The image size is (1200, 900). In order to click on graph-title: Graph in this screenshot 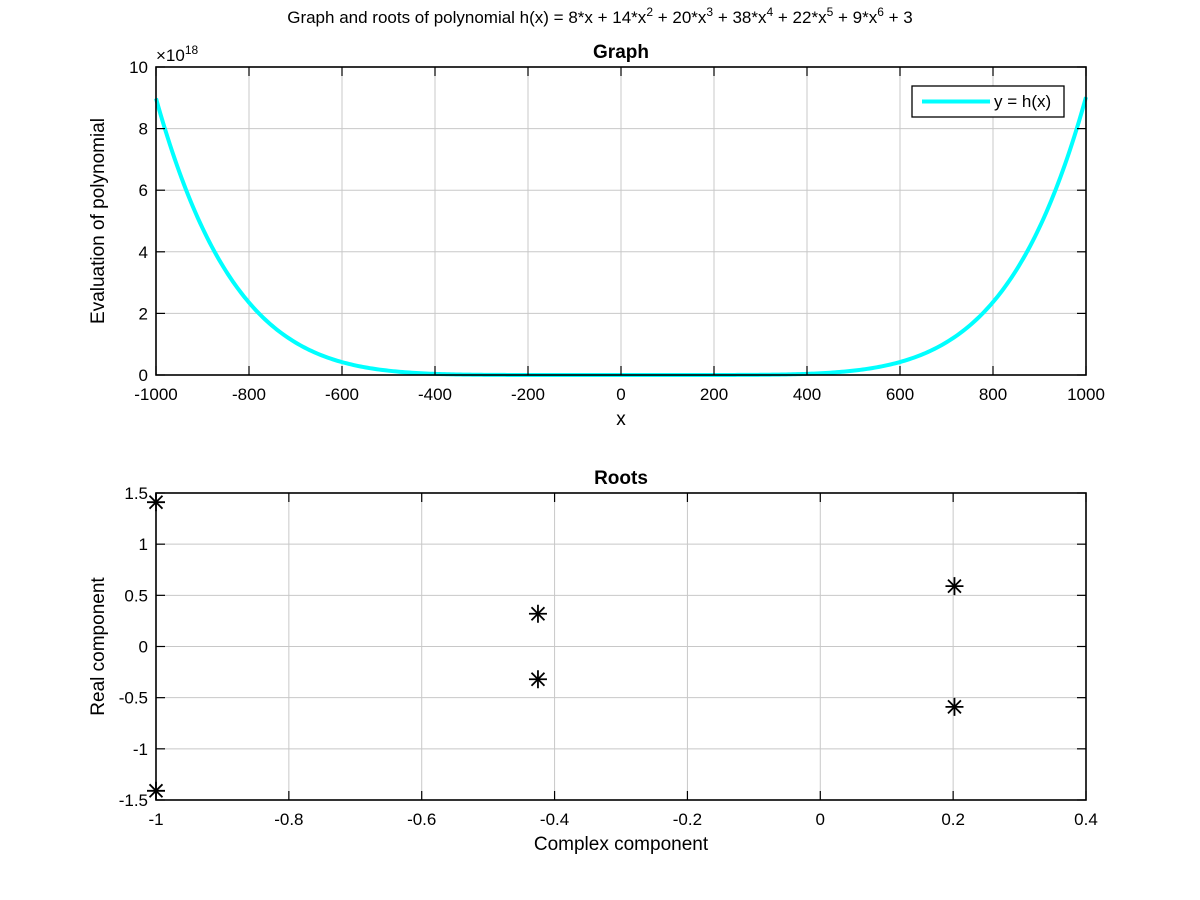, I will do `click(621, 52)`.